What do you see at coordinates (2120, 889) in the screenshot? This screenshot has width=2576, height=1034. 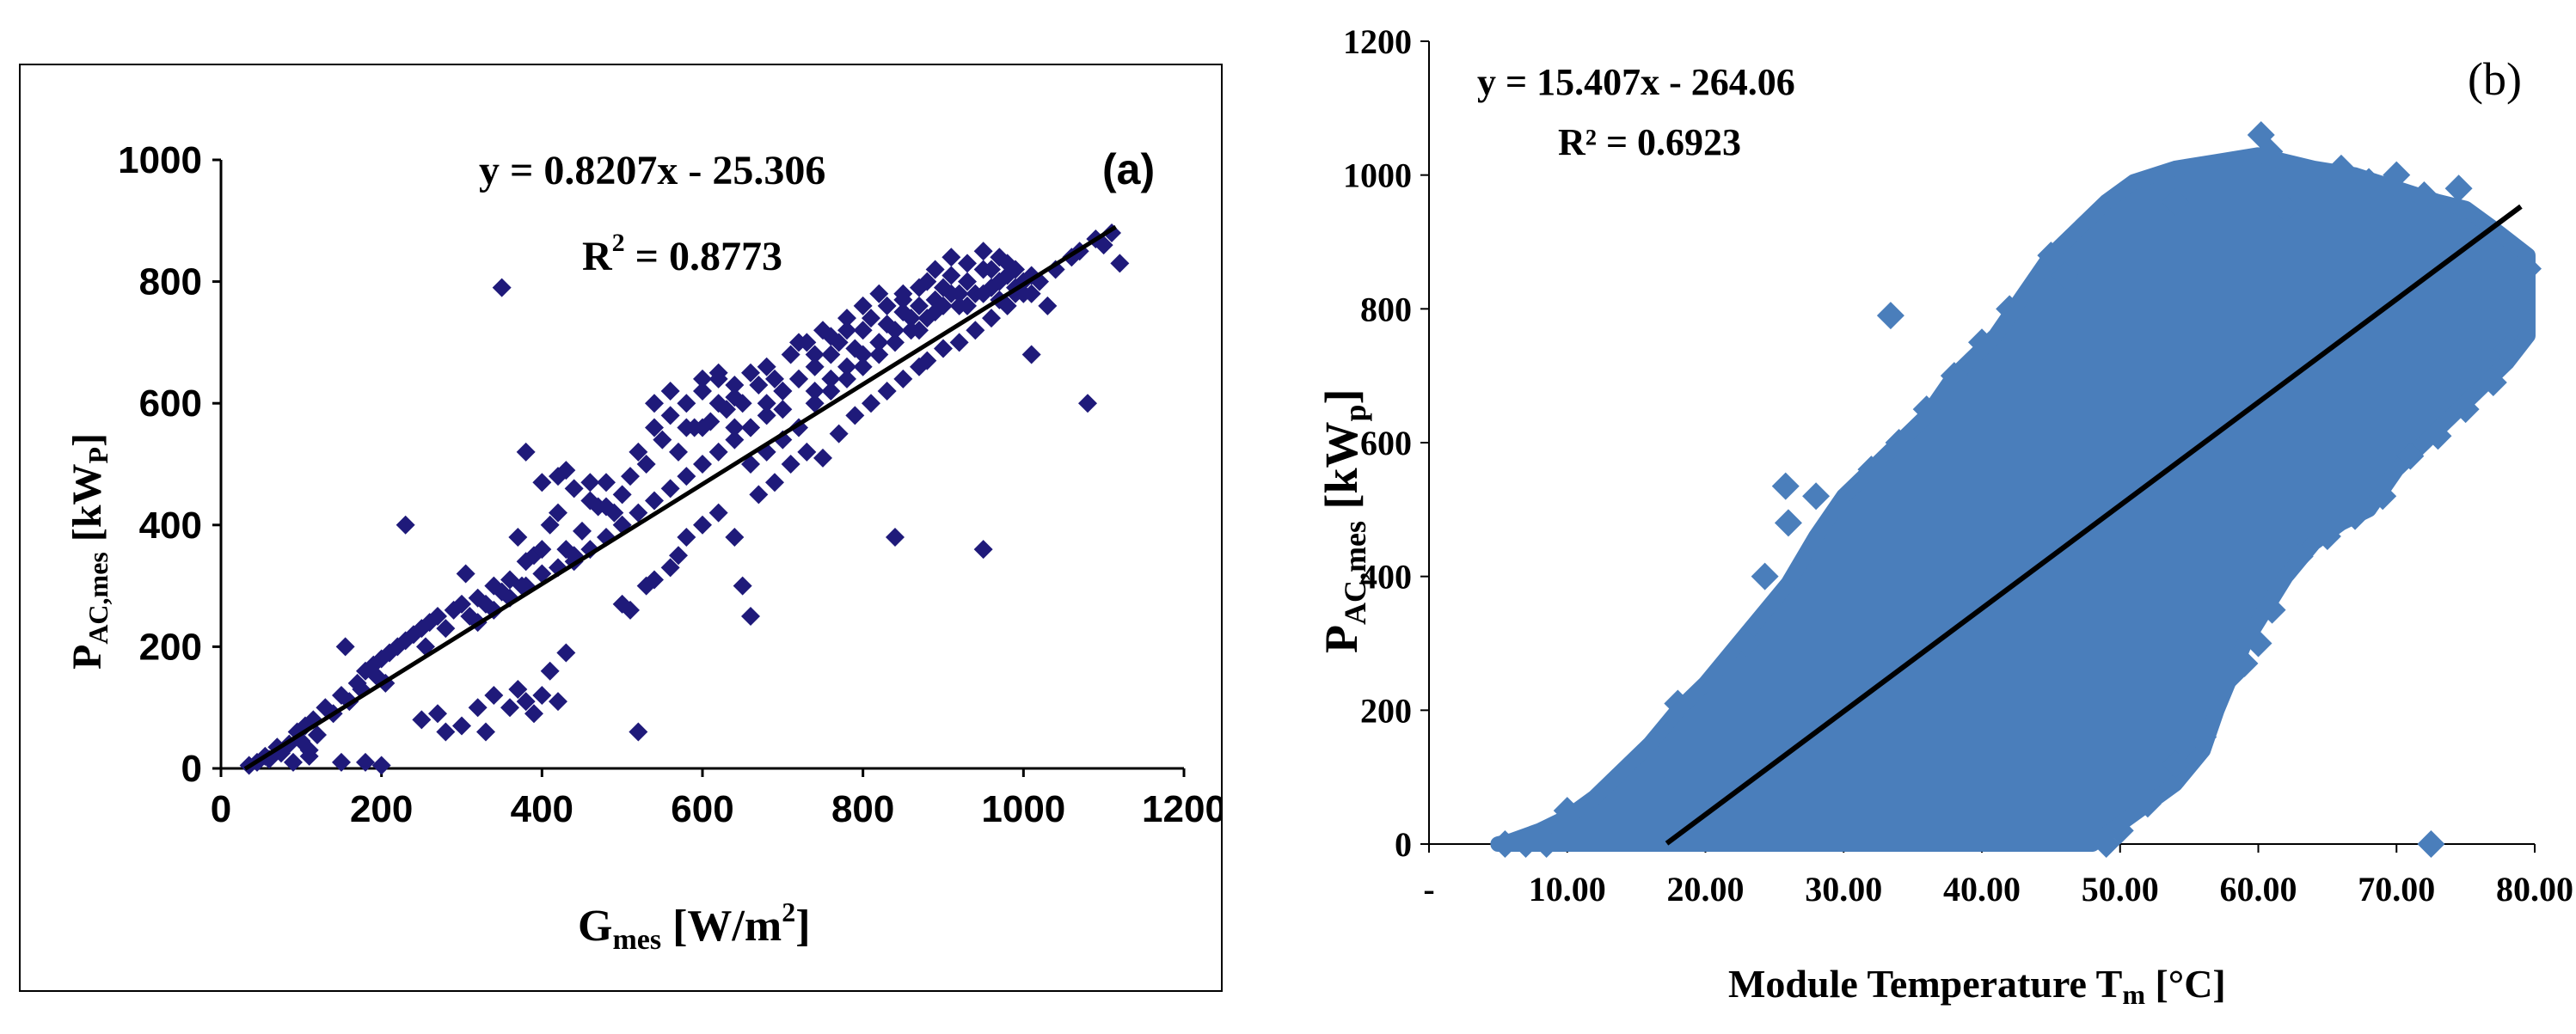 I see `chart-b-xtick-label: 50.00` at bounding box center [2120, 889].